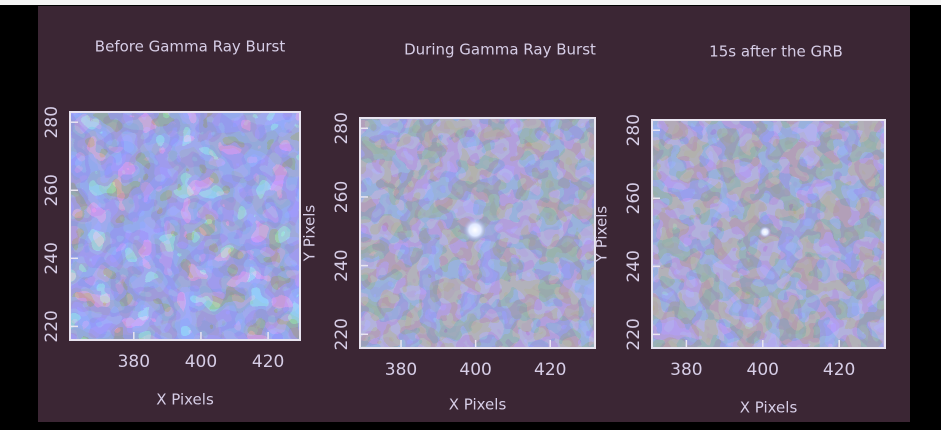 This screenshot has height=430, width=941. Describe the element at coordinates (776, 52) in the screenshot. I see `panel-title: 15s after the GRB` at that location.